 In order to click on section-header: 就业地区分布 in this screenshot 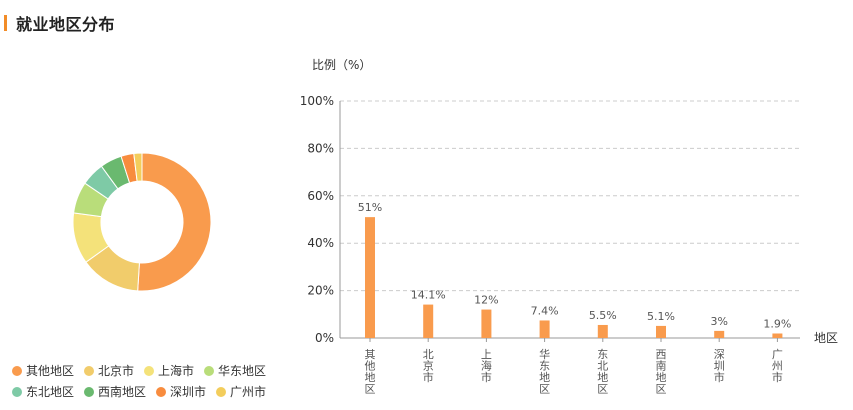, I will do `click(59, 23)`.